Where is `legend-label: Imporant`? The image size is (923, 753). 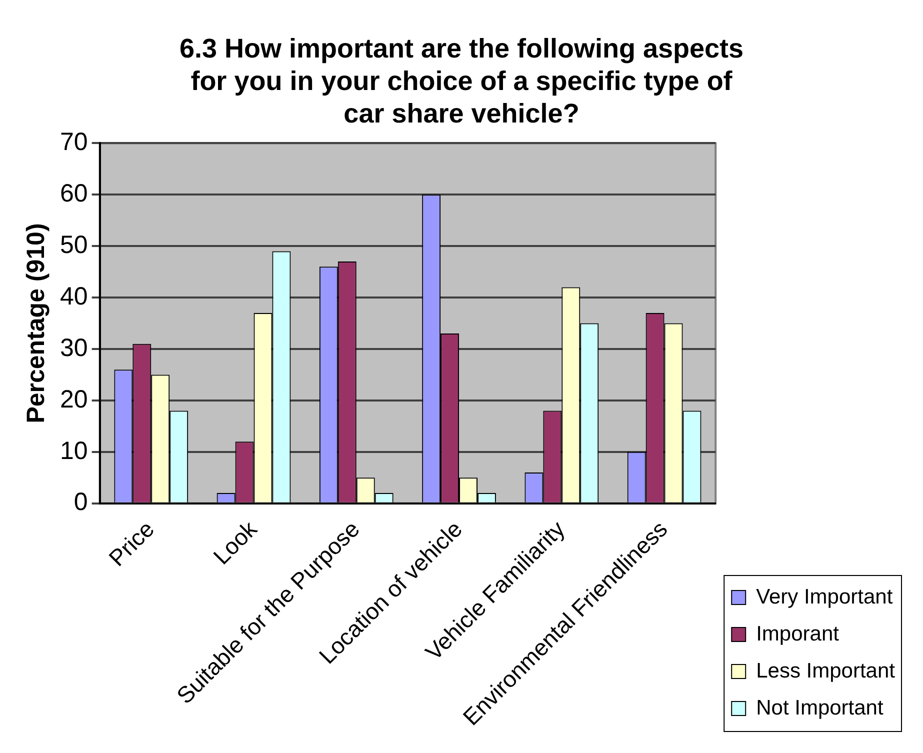 legend-label: Imporant is located at coordinates (798, 634).